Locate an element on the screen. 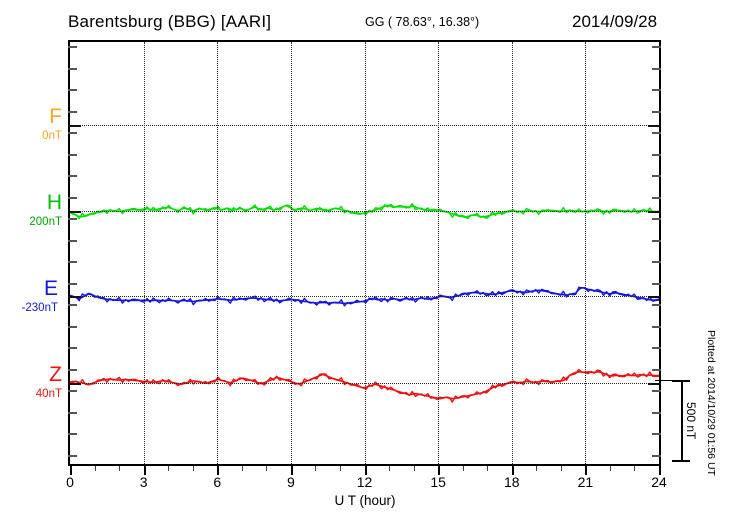  x-axis-tick-label: 3 is located at coordinates (143, 482).